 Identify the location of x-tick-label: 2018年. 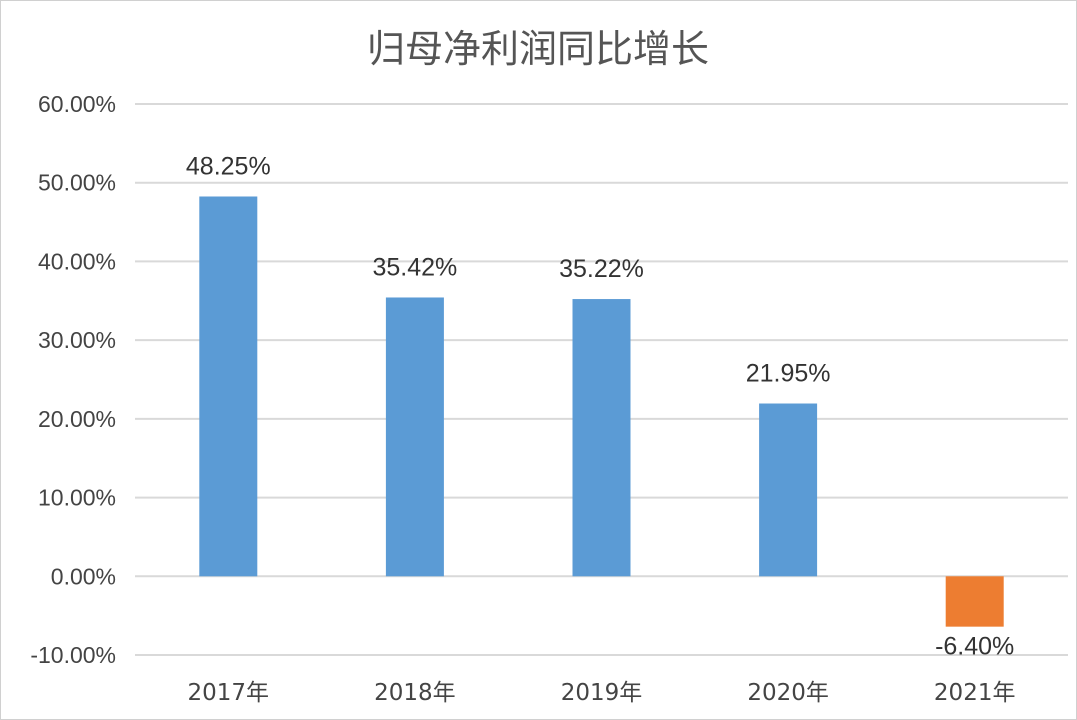
(415, 693).